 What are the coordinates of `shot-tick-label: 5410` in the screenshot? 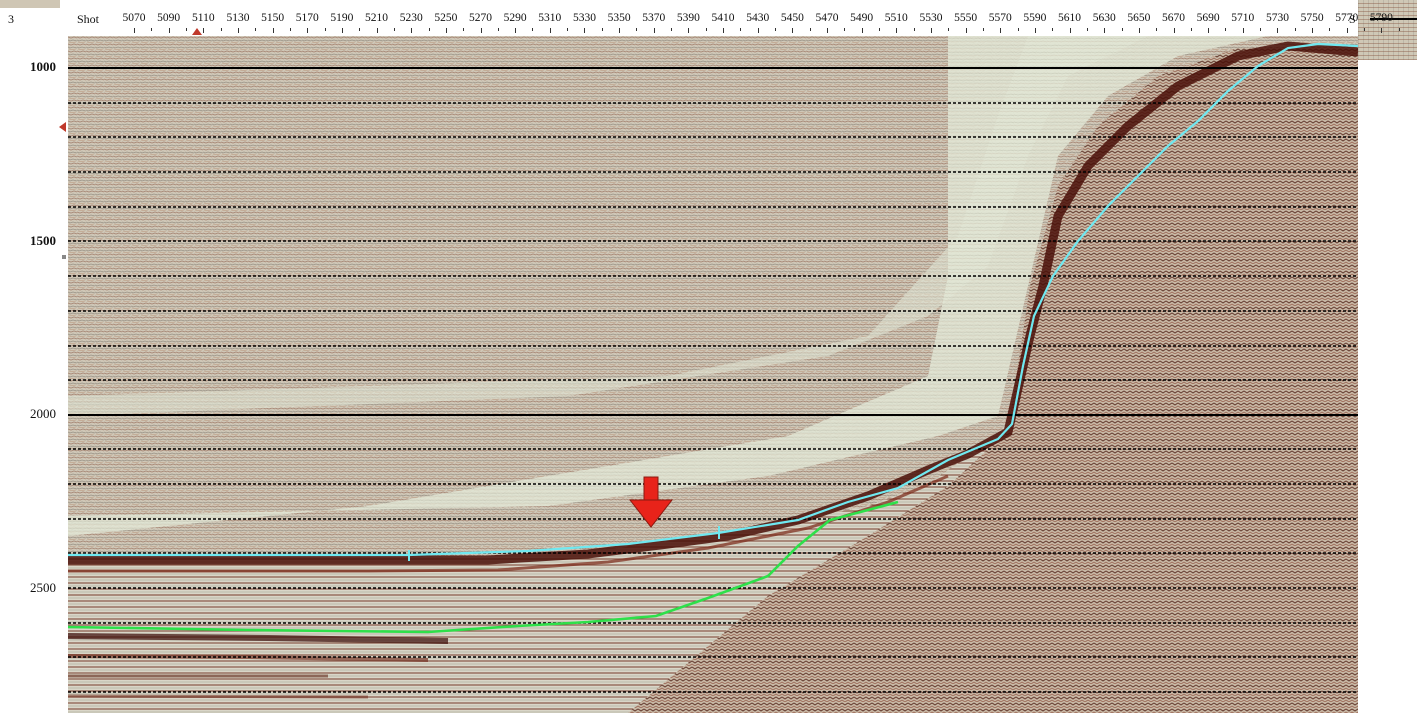 It's located at (723, 18).